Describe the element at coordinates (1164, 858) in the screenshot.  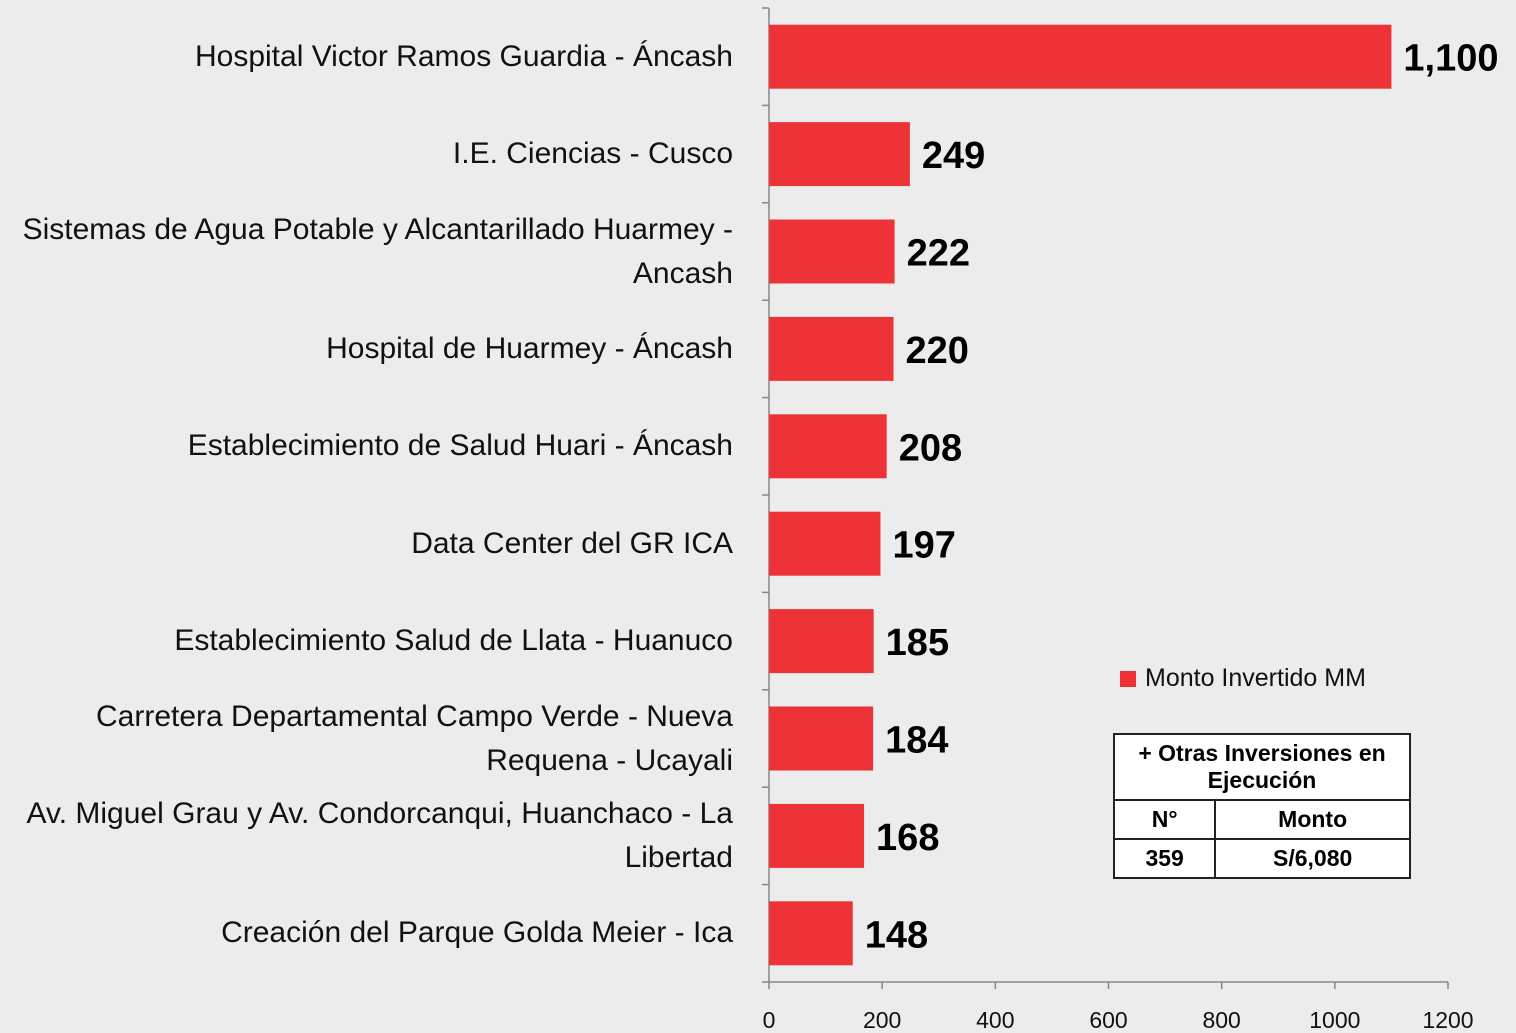
I see `table-cell: 359` at that location.